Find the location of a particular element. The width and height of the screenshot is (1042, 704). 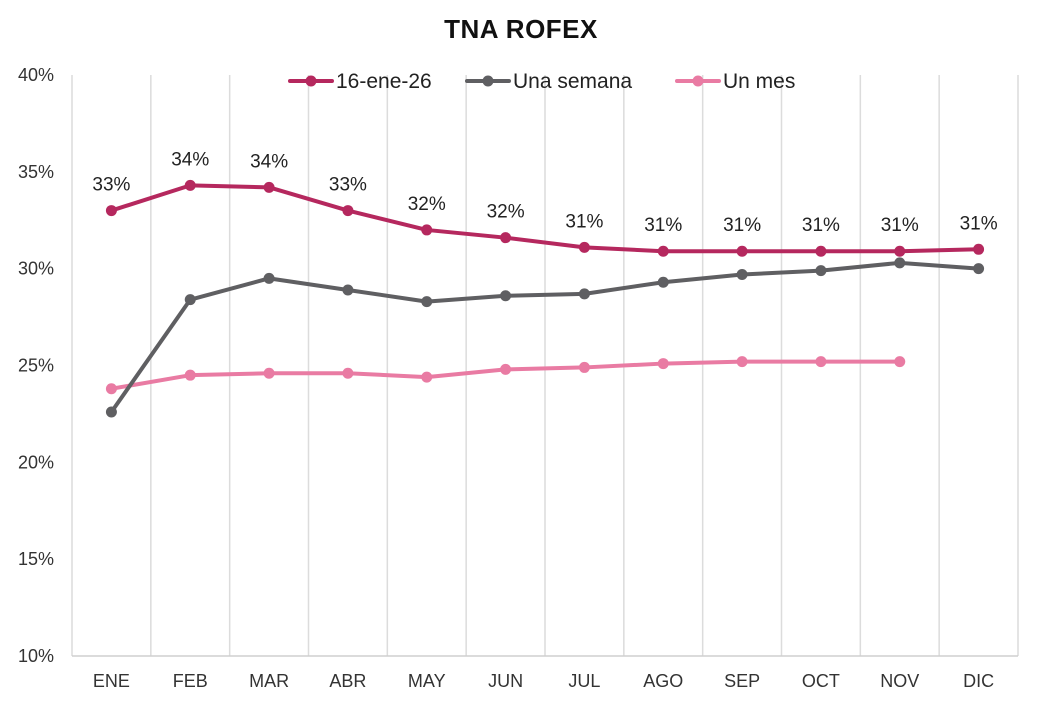

x-tick-label: ENE is located at coordinates (111, 681).